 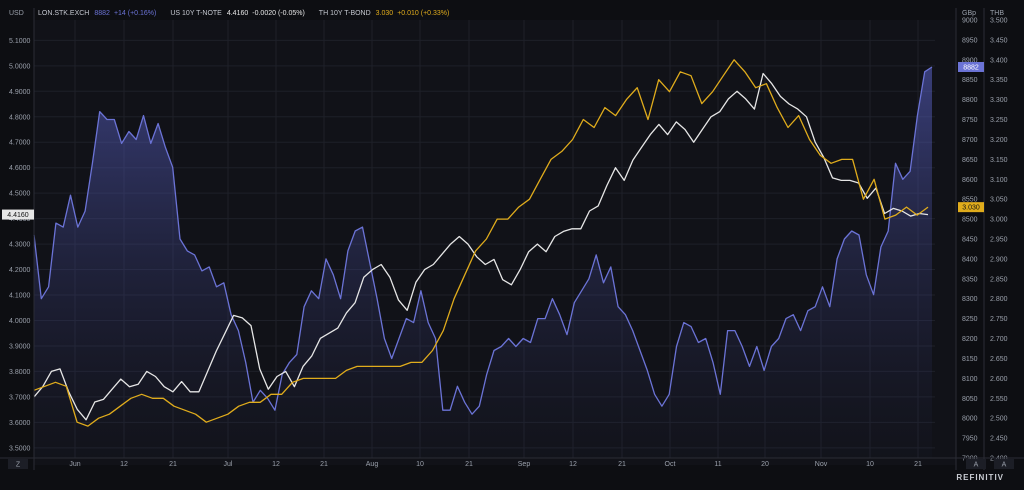 I want to click on left-tick-label: 4.7000, so click(x=20, y=143).